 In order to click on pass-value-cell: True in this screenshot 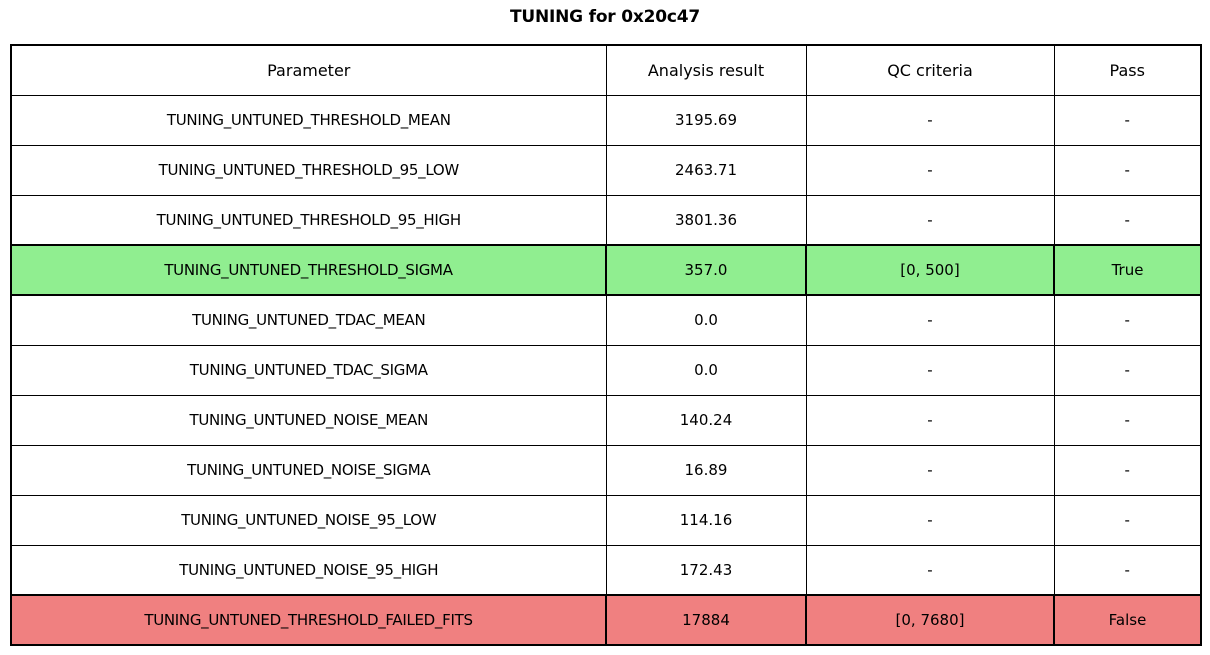, I will do `click(1127, 270)`.